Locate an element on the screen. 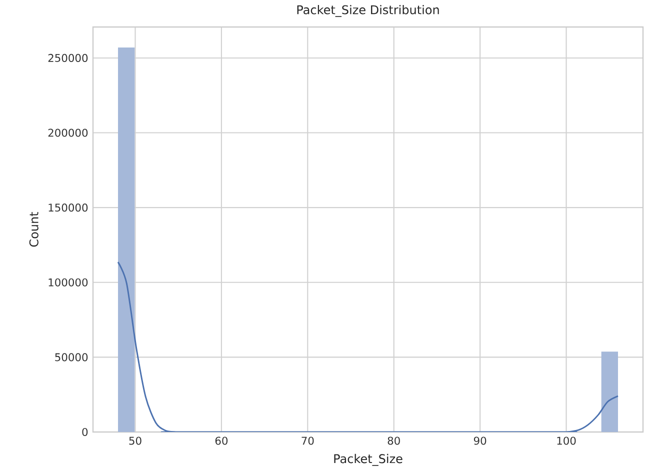 Image resolution: width=655 pixels, height=476 pixels. y-tick-label: 200000 is located at coordinates (68, 132).